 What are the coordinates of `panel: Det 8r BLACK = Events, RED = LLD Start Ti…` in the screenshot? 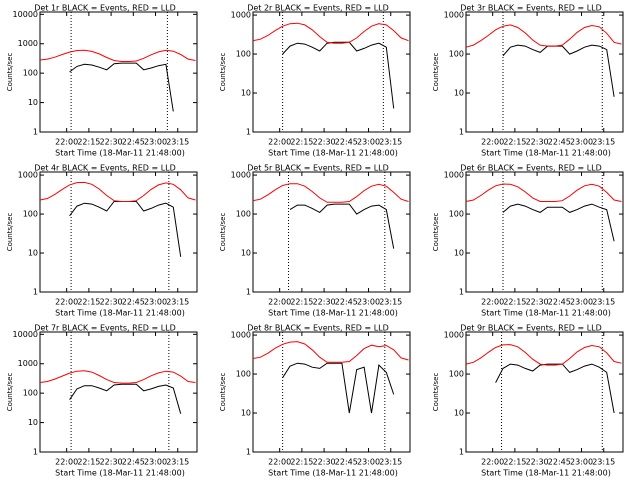 It's located at (315, 401).